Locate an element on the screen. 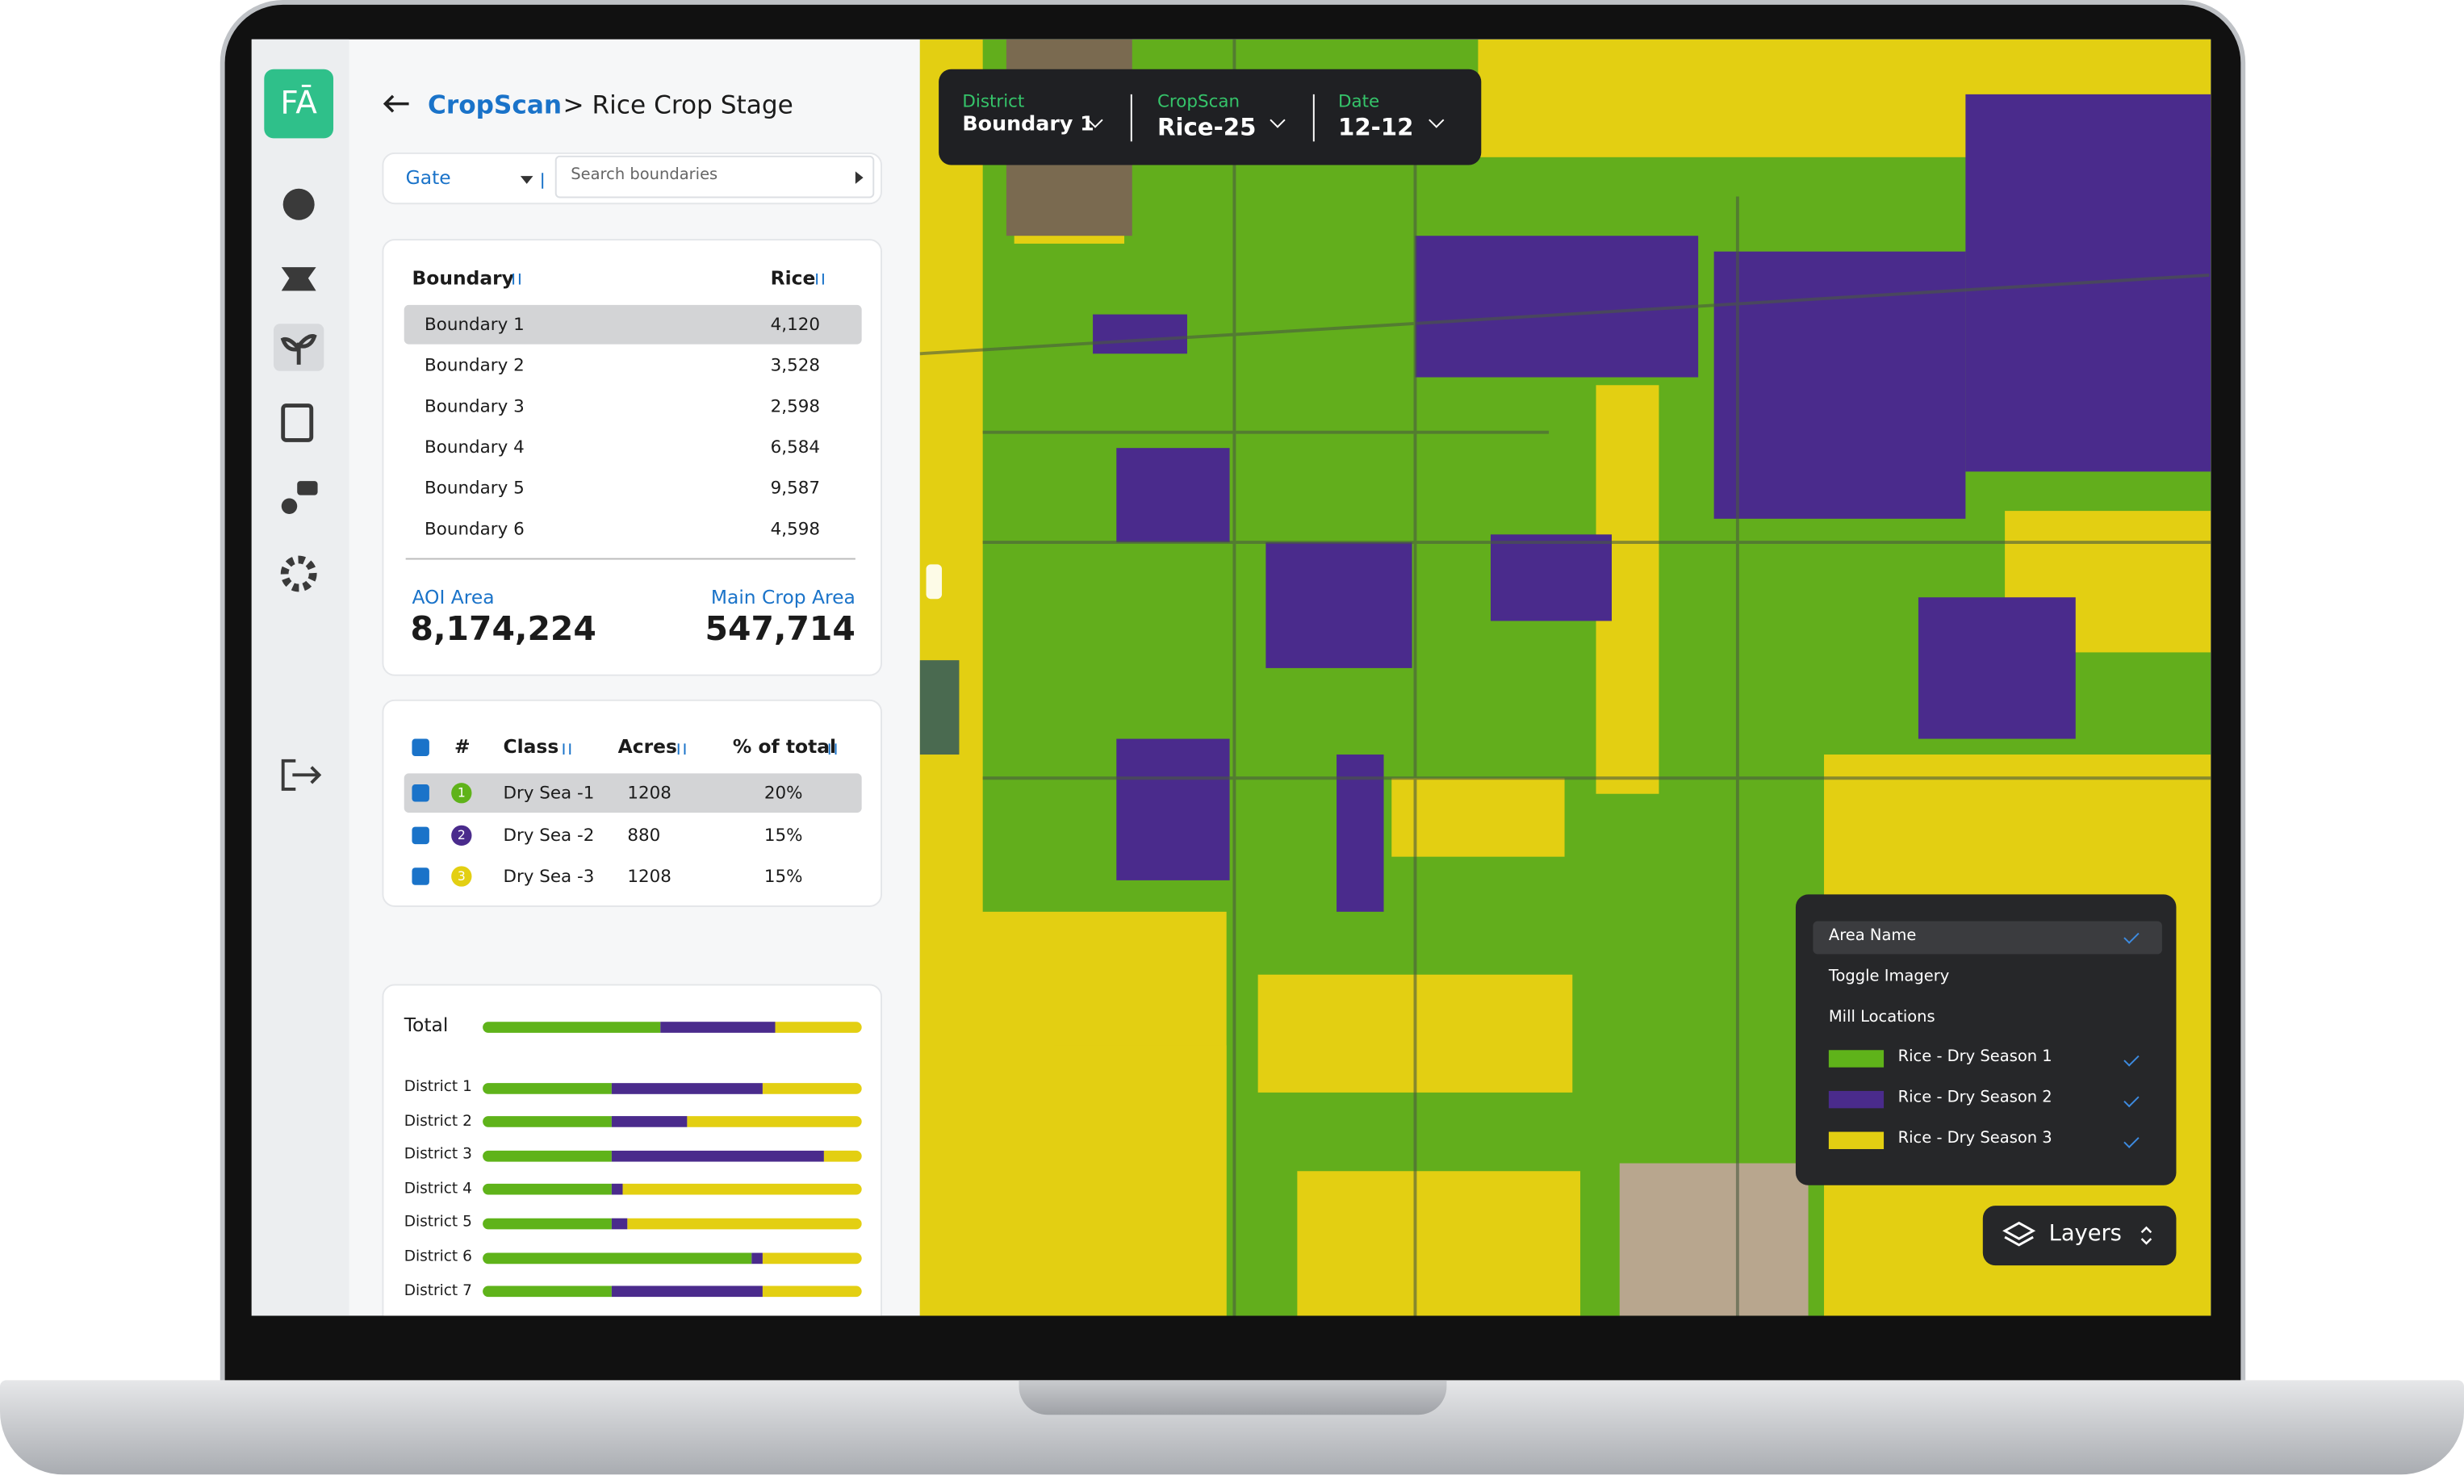  column-header: Boundary is located at coordinates (463, 278).